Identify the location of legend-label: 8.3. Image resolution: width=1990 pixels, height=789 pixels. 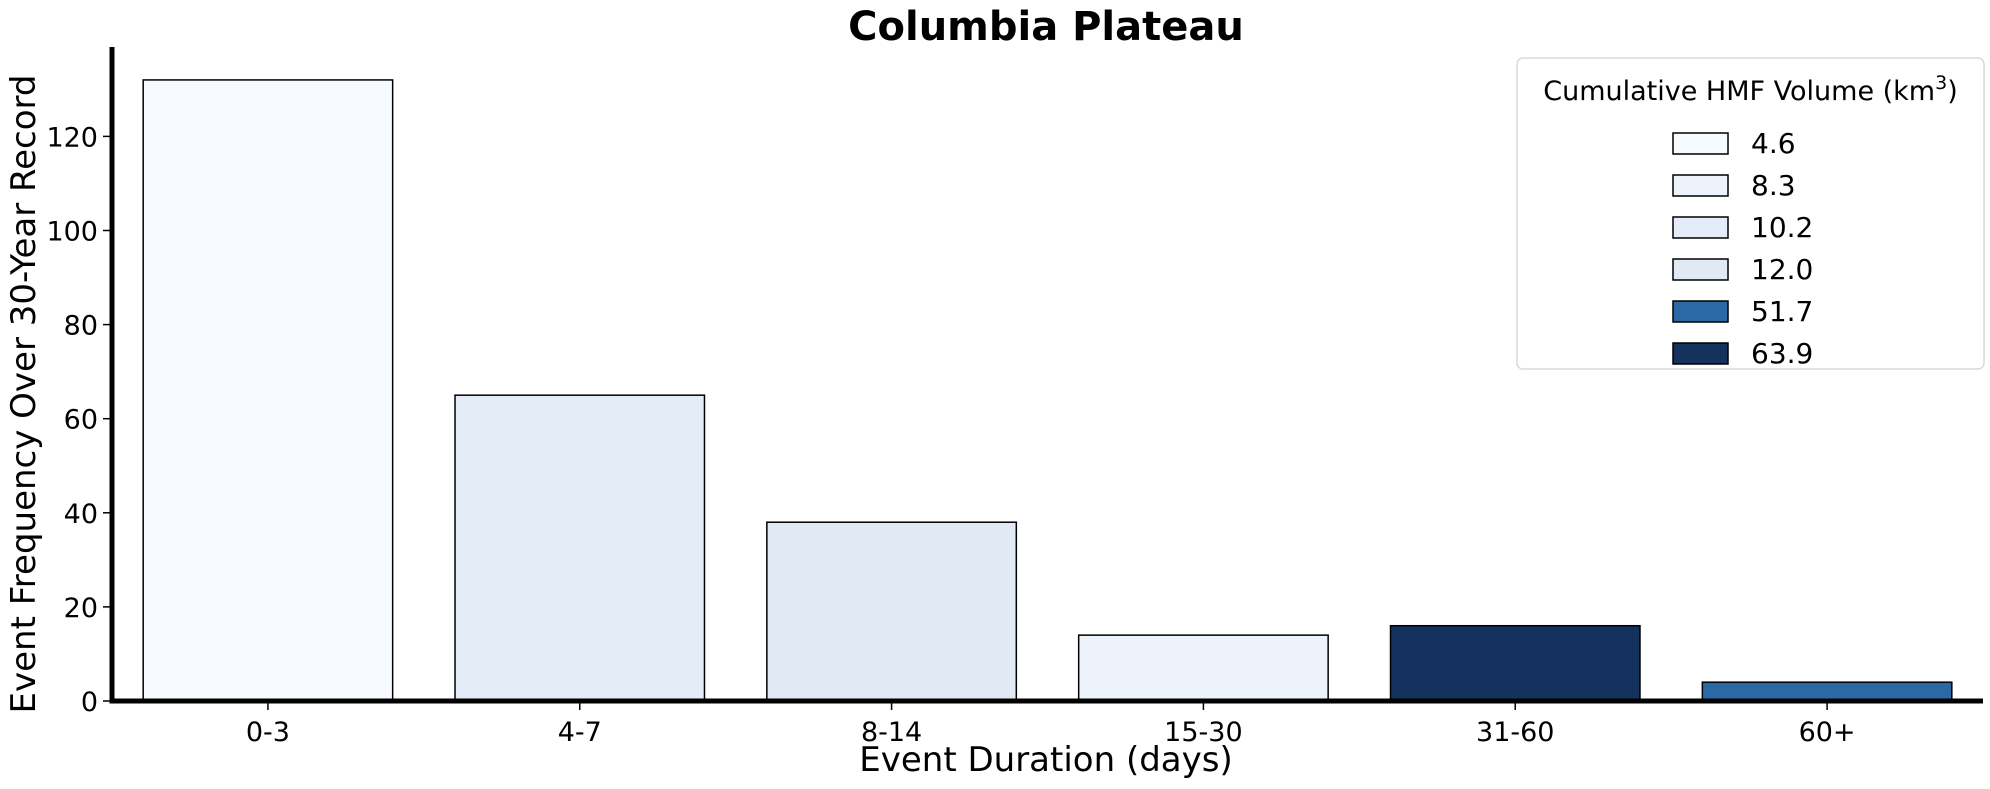
(1773, 185).